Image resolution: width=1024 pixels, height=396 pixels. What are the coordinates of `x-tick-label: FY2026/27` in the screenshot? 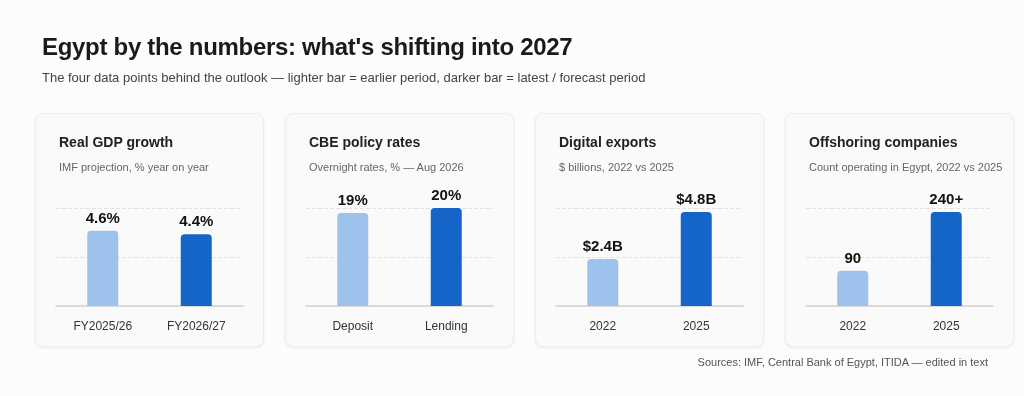 It's located at (196, 326).